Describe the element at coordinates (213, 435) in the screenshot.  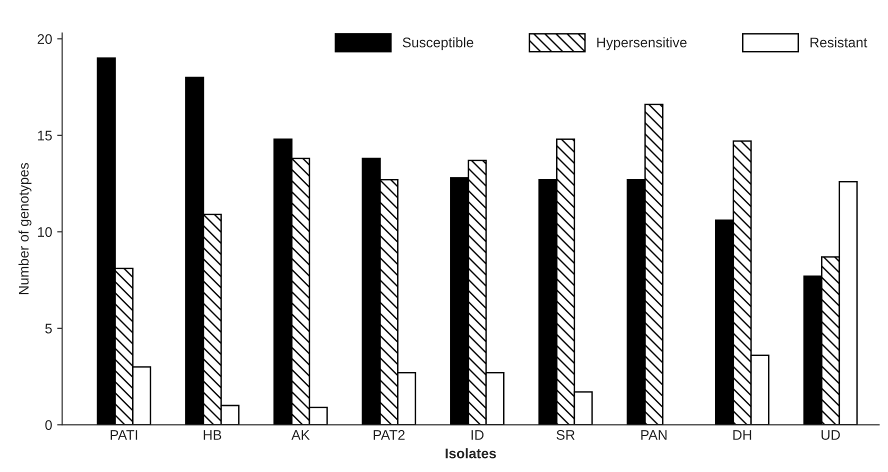
I see `x-tick-label: HB` at that location.